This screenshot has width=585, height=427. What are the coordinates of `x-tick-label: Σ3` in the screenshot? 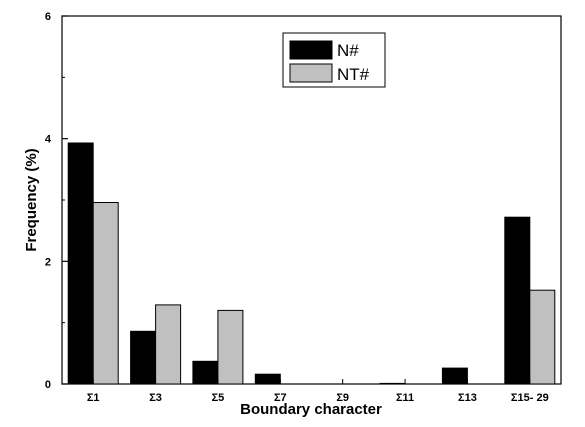 It's located at (155, 398).